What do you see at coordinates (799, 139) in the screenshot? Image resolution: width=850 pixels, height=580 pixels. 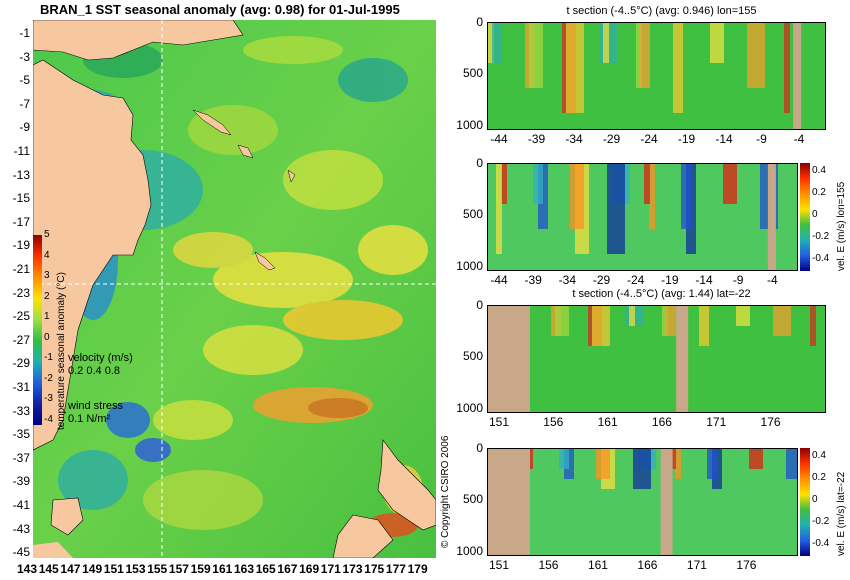 I see `section-x-tick: -4` at bounding box center [799, 139].